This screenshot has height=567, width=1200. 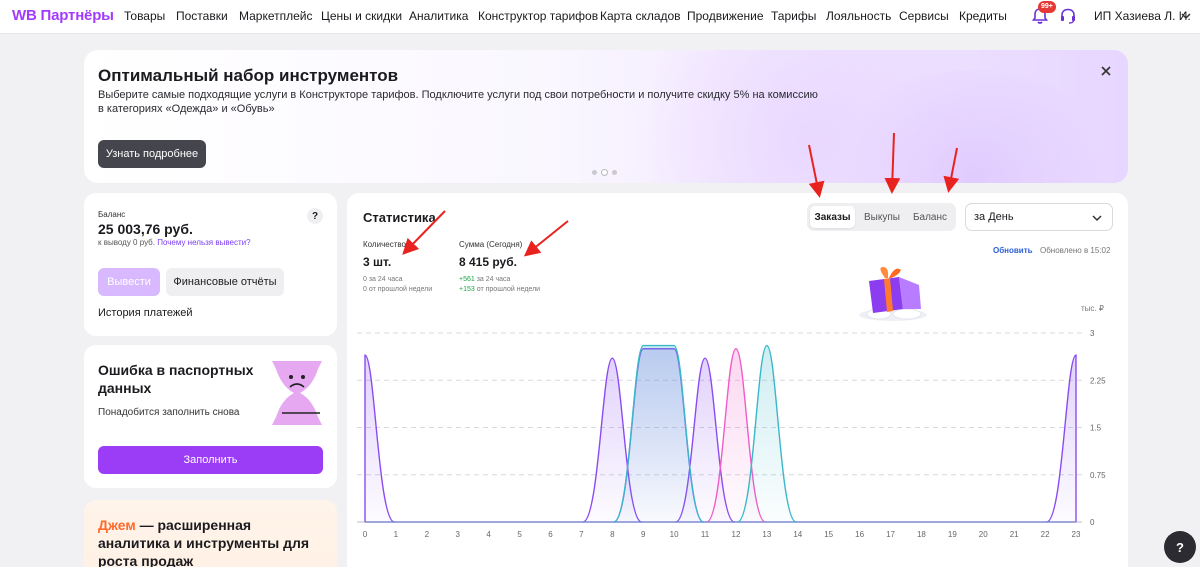 I want to click on sum-note-week-text: от прошлой недели, so click(x=507, y=289).